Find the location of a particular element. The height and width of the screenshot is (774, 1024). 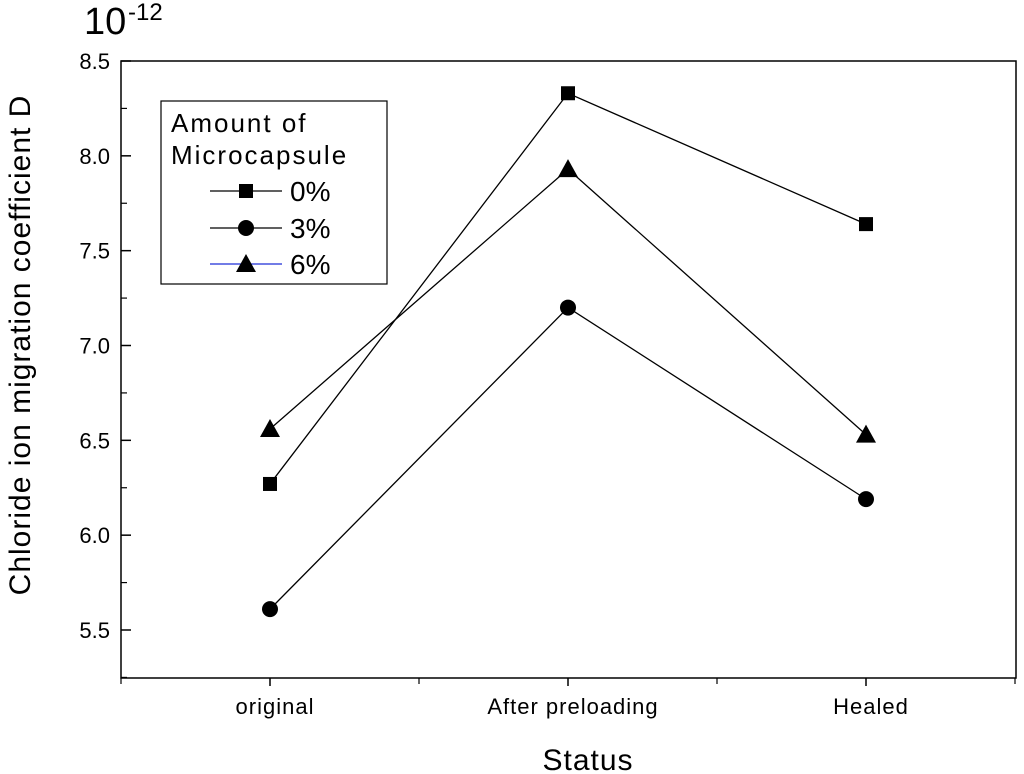

legend-box is located at coordinates (274, 192).